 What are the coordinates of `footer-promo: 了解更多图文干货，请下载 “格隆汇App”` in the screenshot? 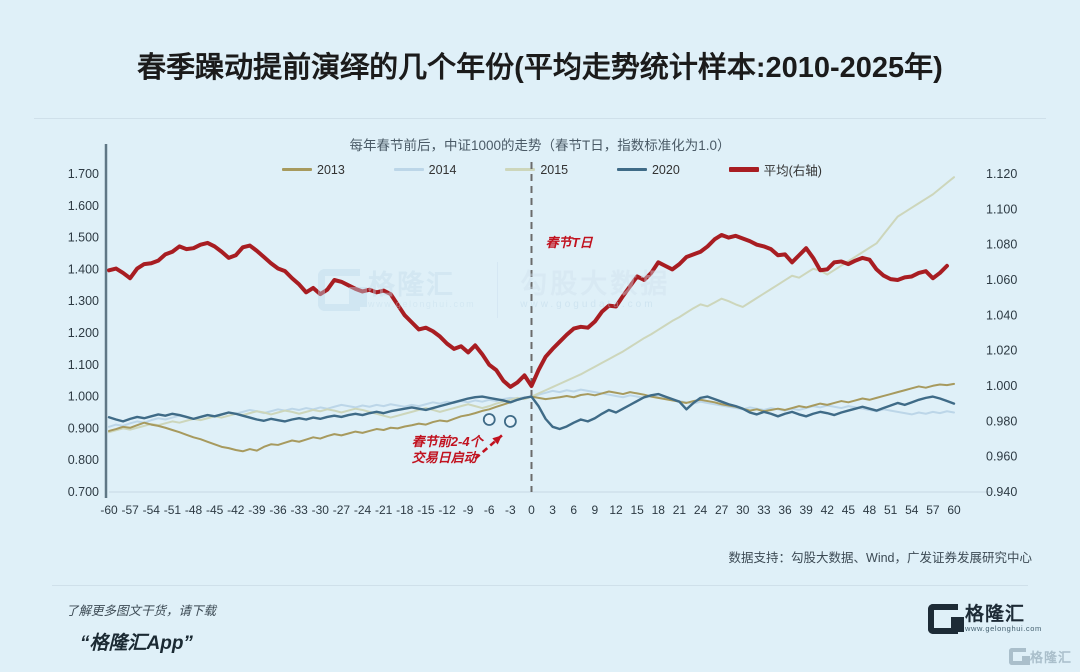 It's located at (141, 627).